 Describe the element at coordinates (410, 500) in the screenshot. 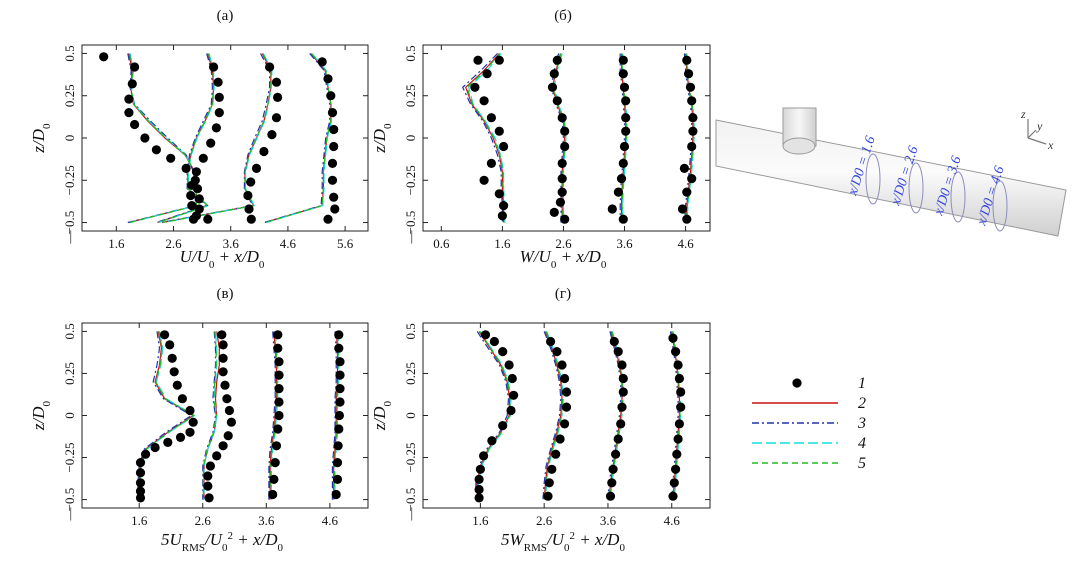

I see `y-tick-label: −0.5` at that location.